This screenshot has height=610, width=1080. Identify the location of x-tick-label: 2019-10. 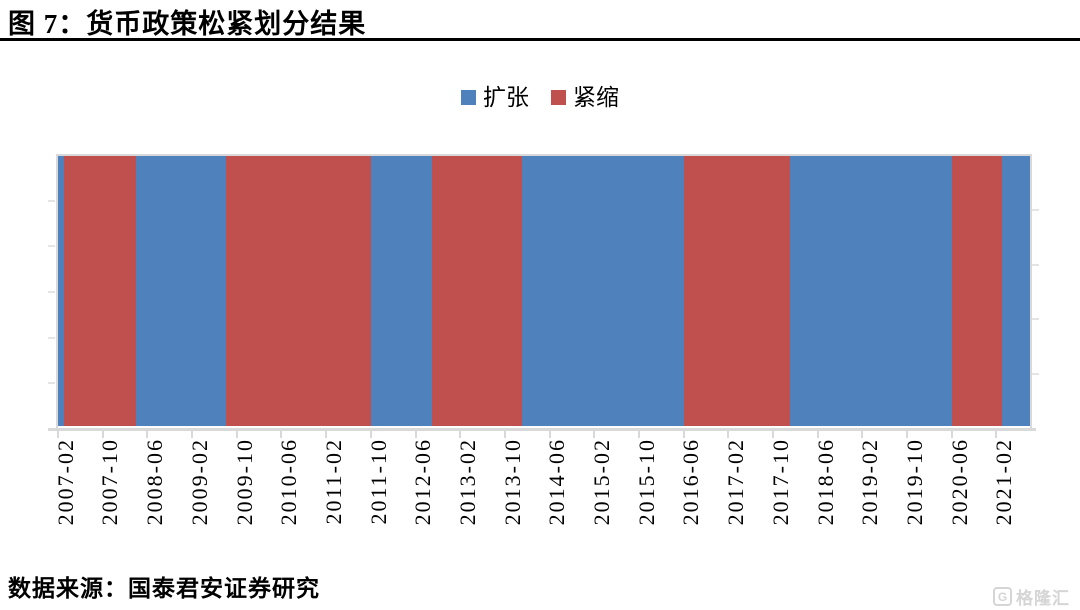
(914, 482).